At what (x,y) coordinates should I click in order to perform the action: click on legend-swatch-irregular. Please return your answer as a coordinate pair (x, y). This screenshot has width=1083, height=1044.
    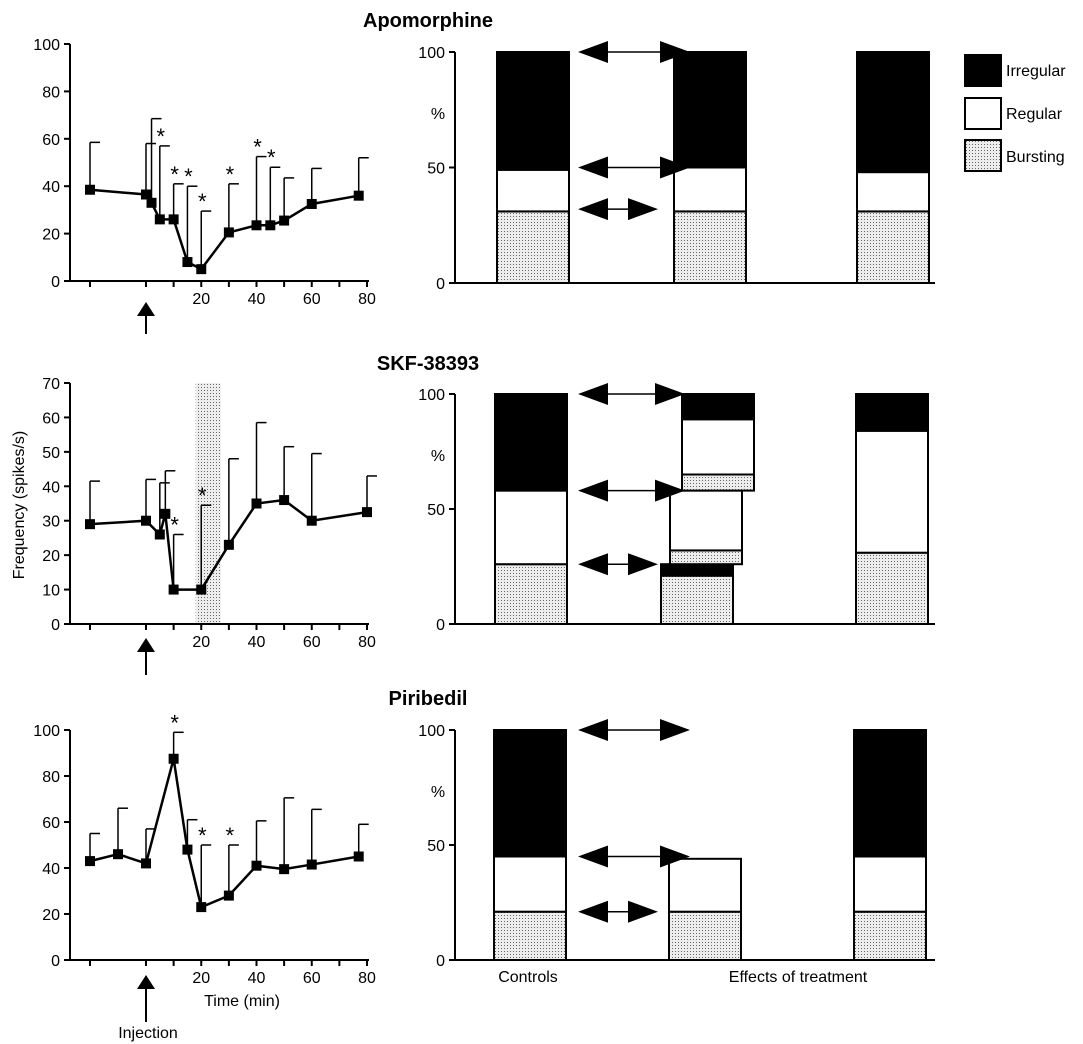
    Looking at the image, I should click on (983, 70).